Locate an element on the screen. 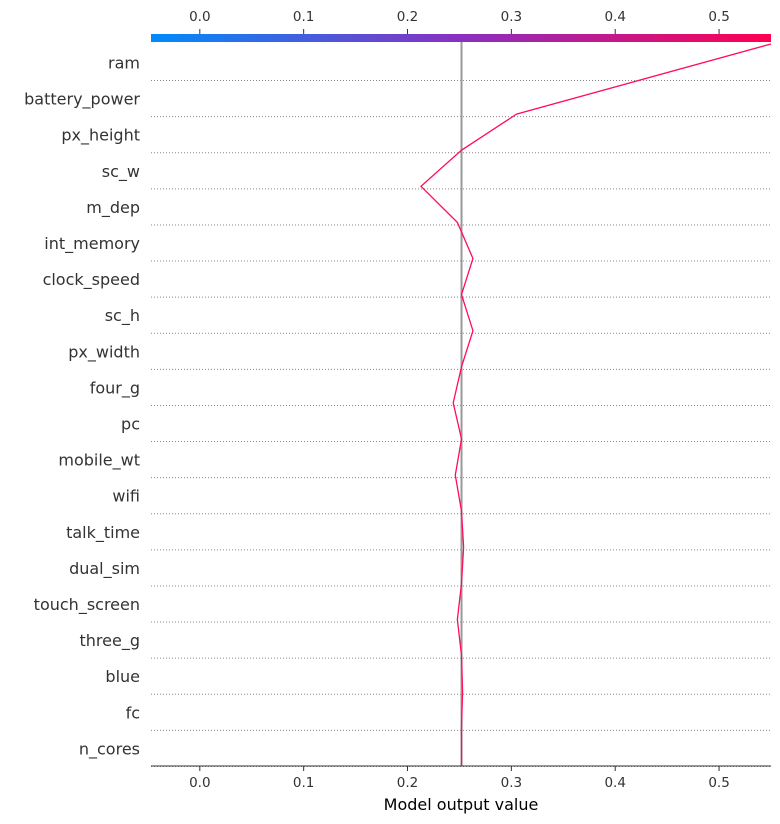 The width and height of the screenshot is (780, 824). x-axis-title: Model output value is located at coordinates (461, 804).